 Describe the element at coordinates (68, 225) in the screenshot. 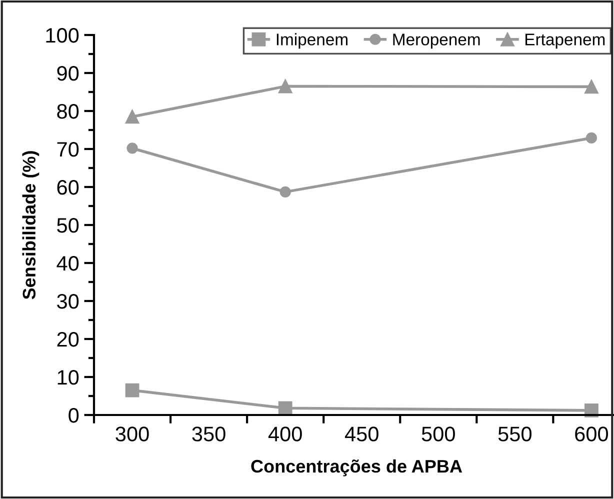

I see `y-tick-label: 50` at that location.